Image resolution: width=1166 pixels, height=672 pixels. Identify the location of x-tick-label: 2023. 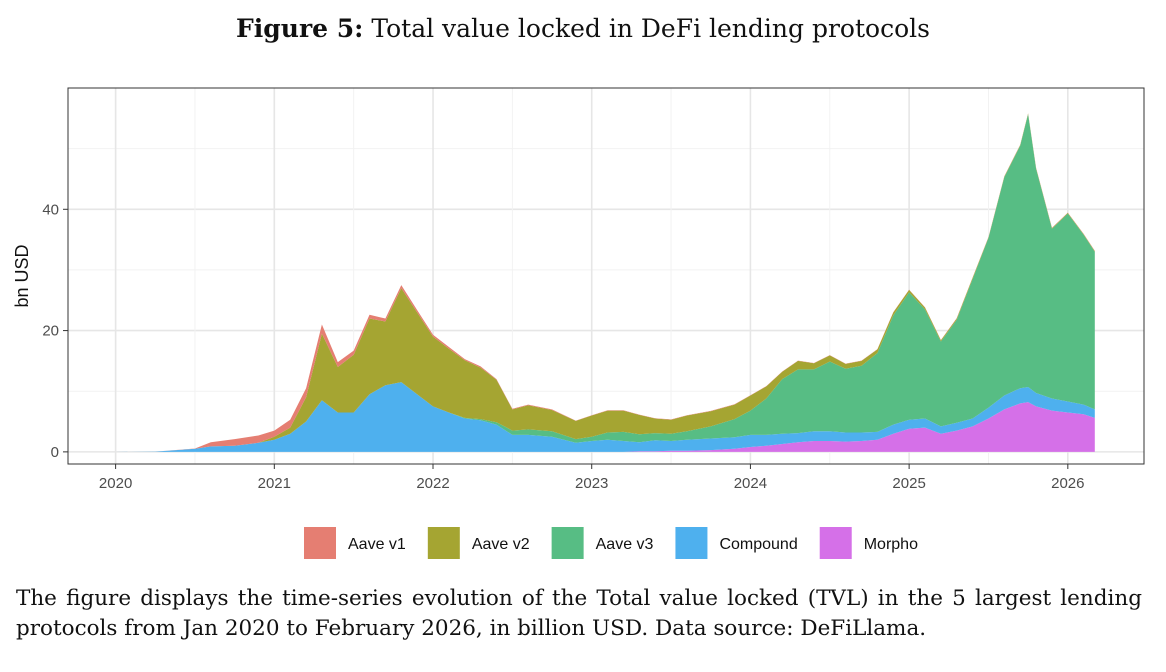
(591, 483).